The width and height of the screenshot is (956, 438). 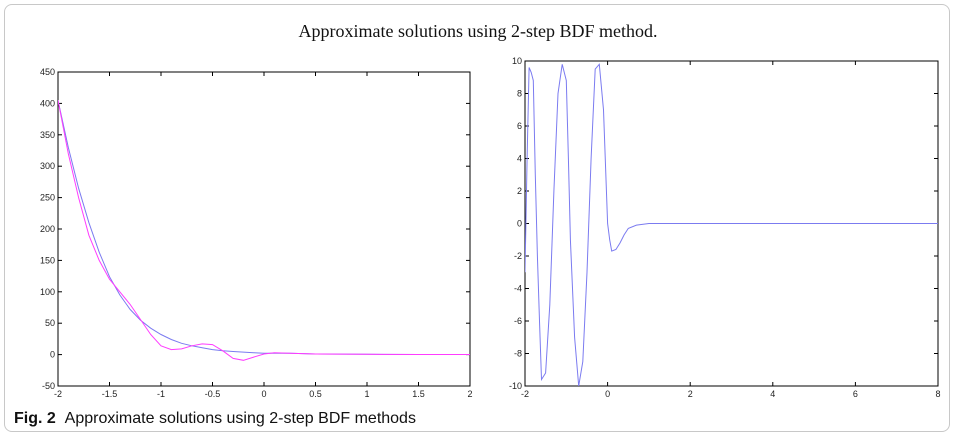 I want to click on x-tick-label: 0.5, so click(x=315, y=394).